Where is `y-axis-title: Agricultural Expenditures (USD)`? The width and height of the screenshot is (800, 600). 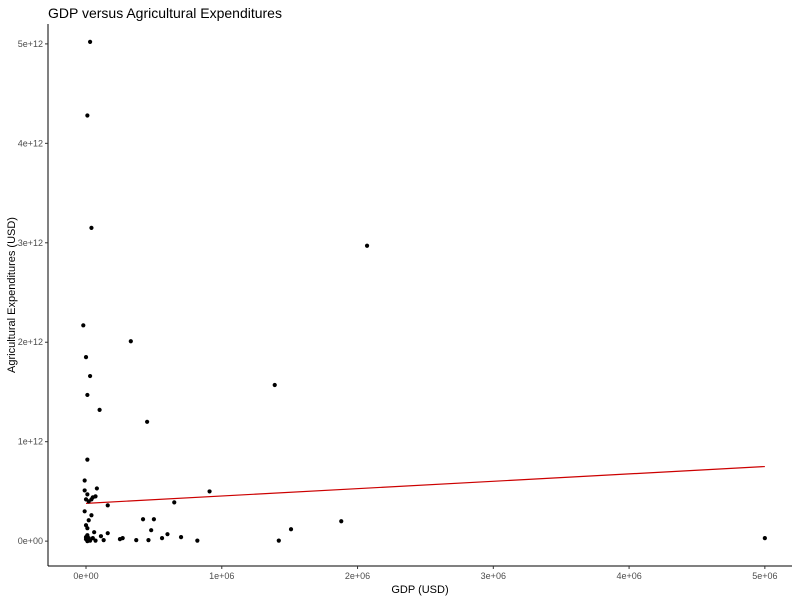 y-axis-title: Agricultural Expenditures (USD) is located at coordinates (12, 295).